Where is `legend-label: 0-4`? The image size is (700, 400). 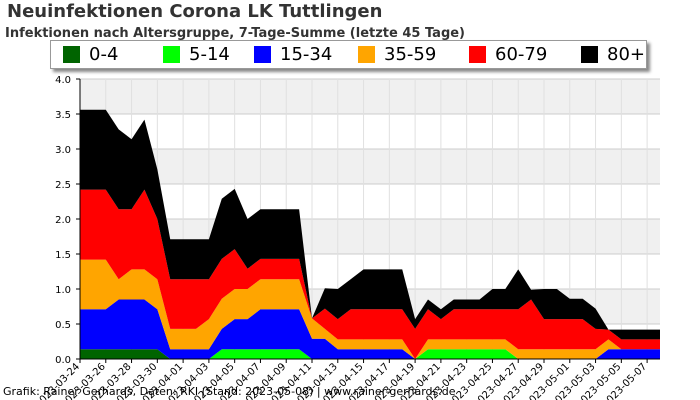
legend-label: 0-4 is located at coordinates (104, 54).